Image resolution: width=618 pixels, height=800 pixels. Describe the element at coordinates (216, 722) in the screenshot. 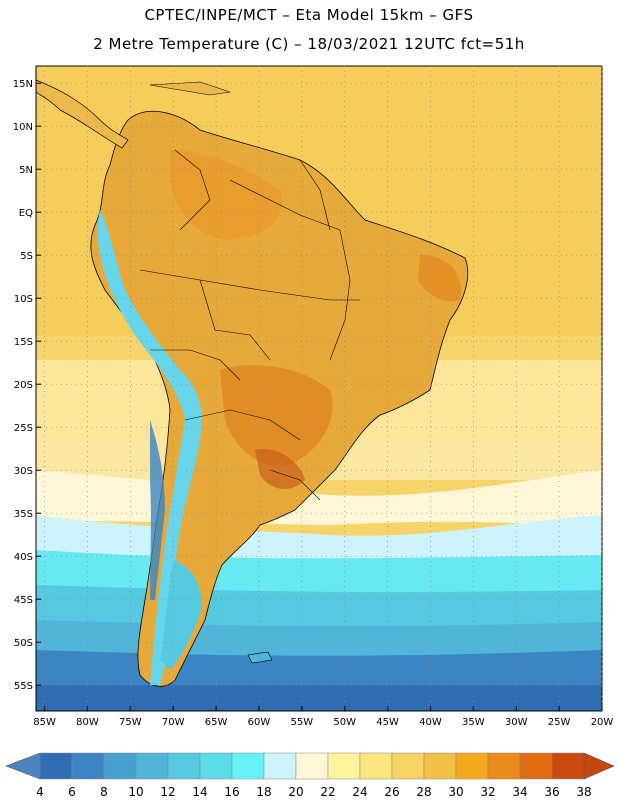

I see `lon-tick-label: 65W` at that location.